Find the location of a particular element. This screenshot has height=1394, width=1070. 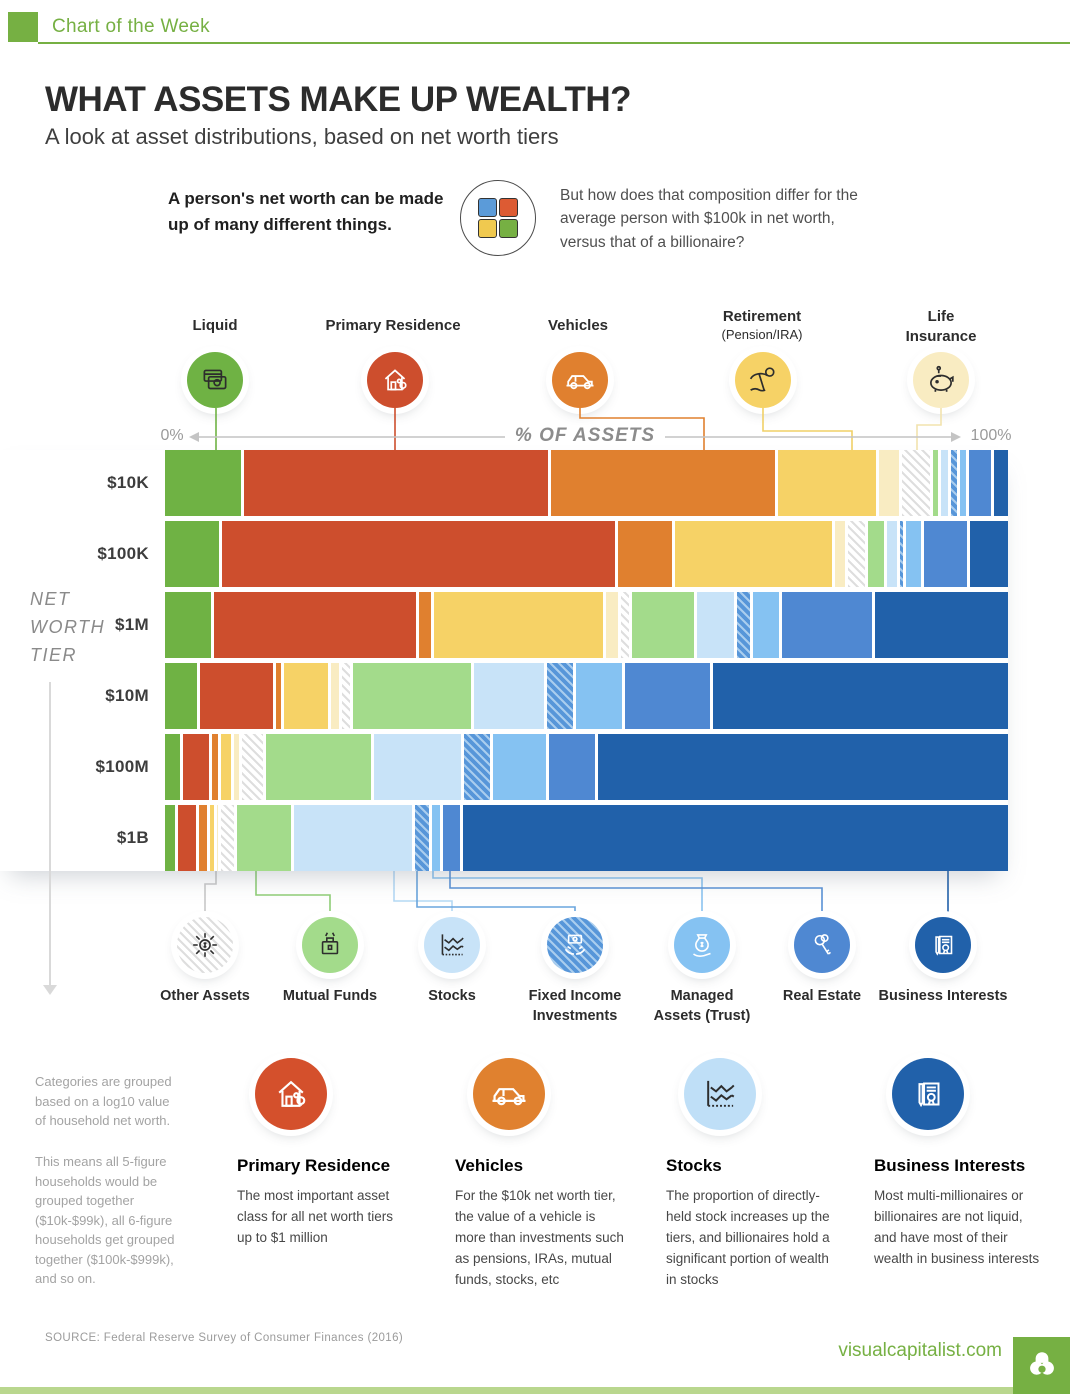

tier-row-100m: $100M is located at coordinates (504, 767).